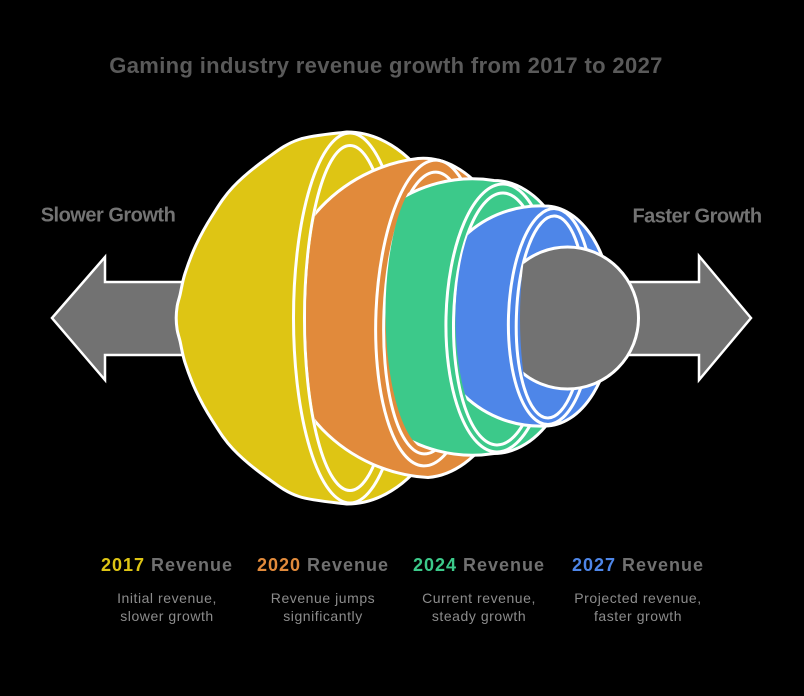 This screenshot has height=696, width=804. Describe the element at coordinates (479, 616) in the screenshot. I see `svg-text: steady growth` at that location.